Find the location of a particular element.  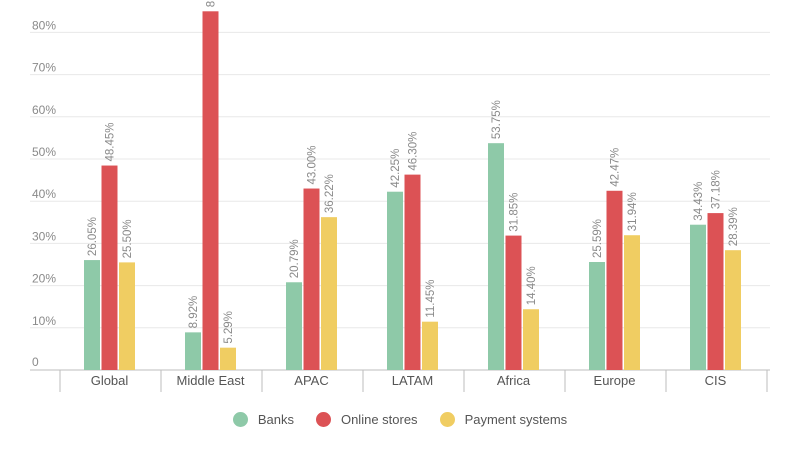

y-tick-label: 10% is located at coordinates (44, 321).